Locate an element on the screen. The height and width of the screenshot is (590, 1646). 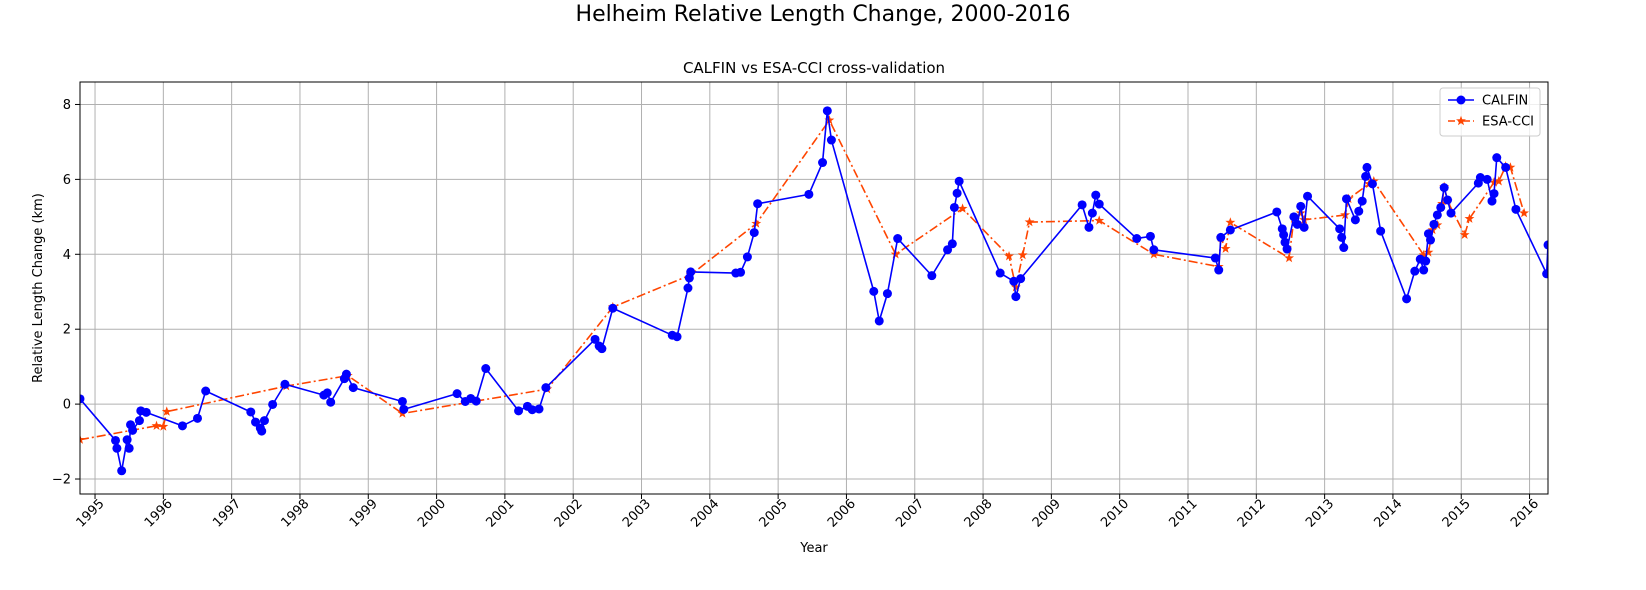
x-tick-label: 2012 is located at coordinates (1252, 514).